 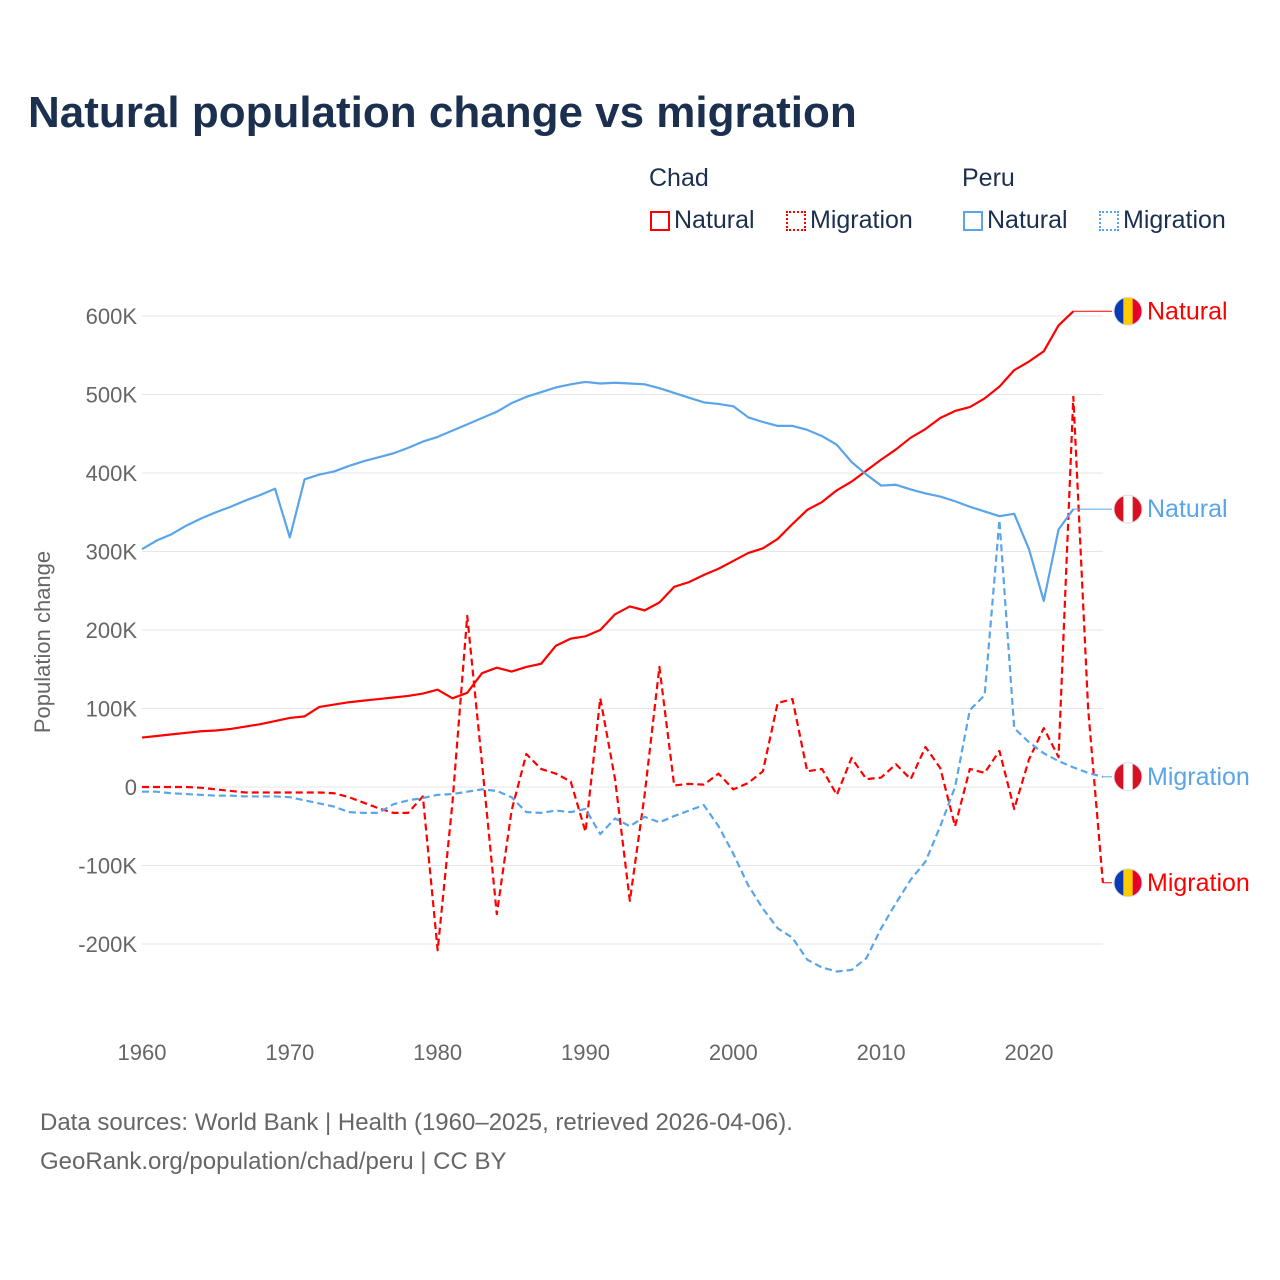 I want to click on x-tick-label: 2020, so click(x=1029, y=1052).